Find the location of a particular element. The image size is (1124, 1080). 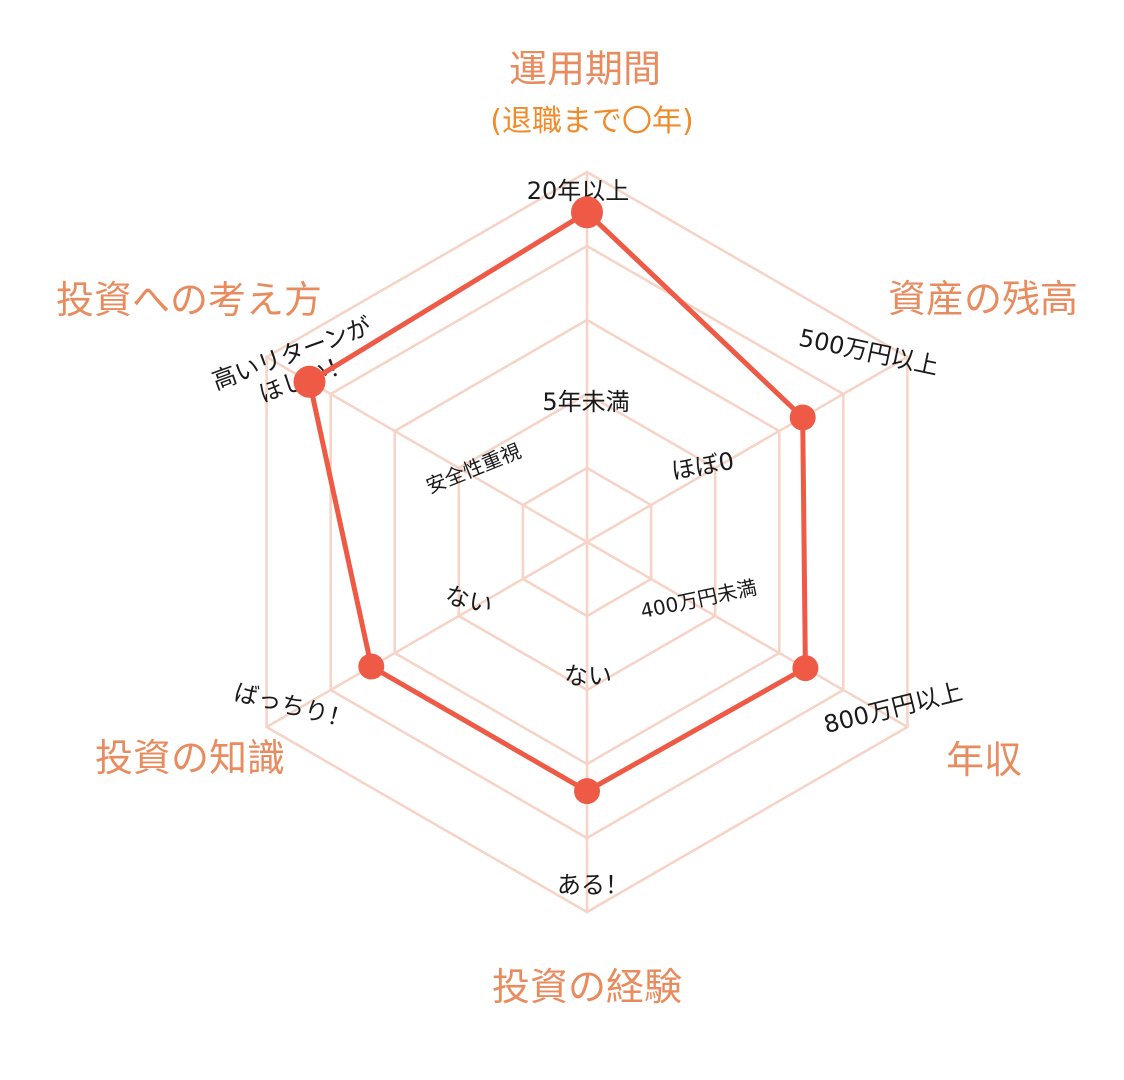

assets-min-label: ほぼ0 is located at coordinates (702, 466).